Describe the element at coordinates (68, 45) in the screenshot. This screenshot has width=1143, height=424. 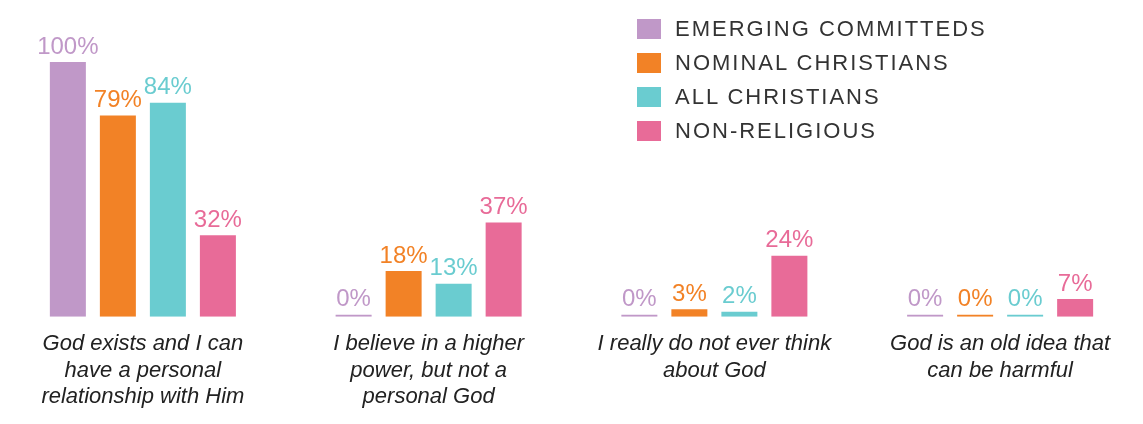
I see `data-label: 100%` at that location.